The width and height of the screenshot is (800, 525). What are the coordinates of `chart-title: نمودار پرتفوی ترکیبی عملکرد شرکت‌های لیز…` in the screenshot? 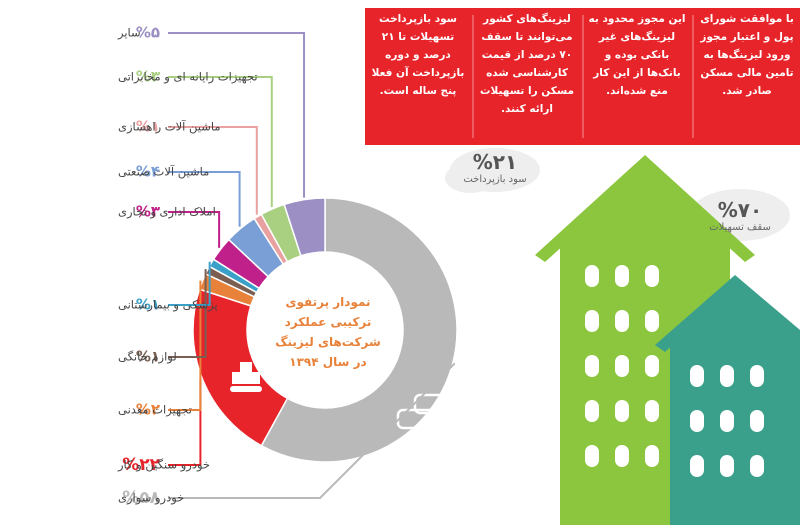 It's located at (328, 332).